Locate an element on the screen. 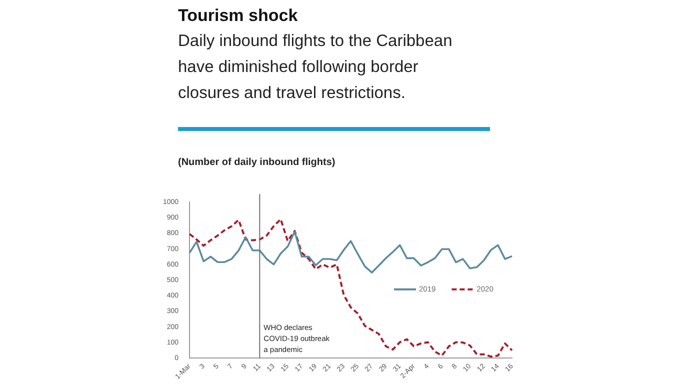 The width and height of the screenshot is (696, 385). y-axis-title: (Number of daily inbound flights) is located at coordinates (257, 162).